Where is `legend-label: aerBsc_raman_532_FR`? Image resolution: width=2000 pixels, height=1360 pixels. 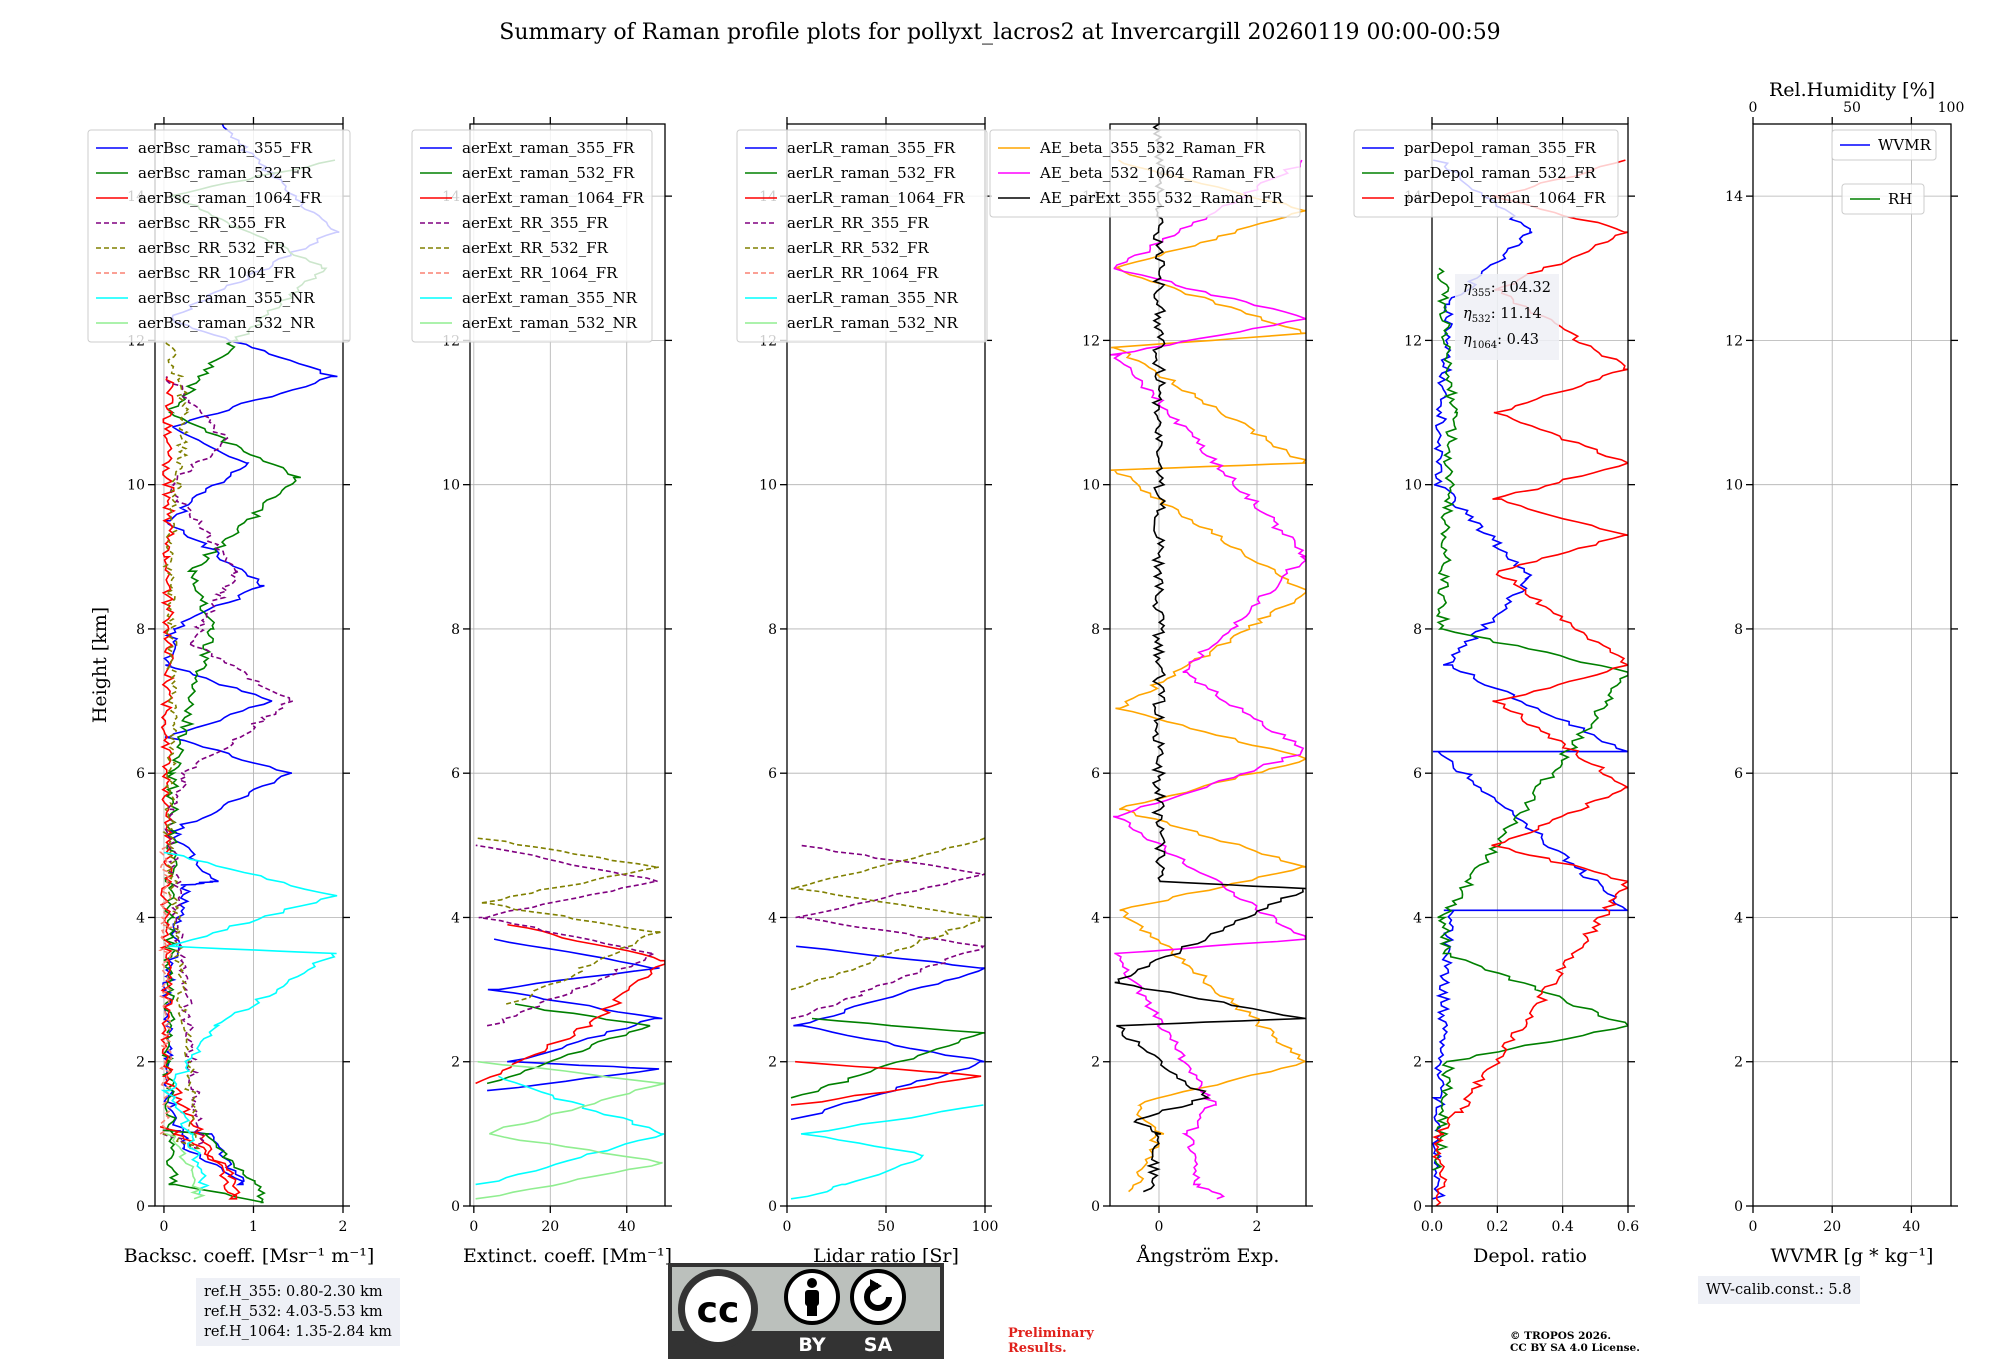
legend-label: aerBsc_raman_532_FR is located at coordinates (225, 173).